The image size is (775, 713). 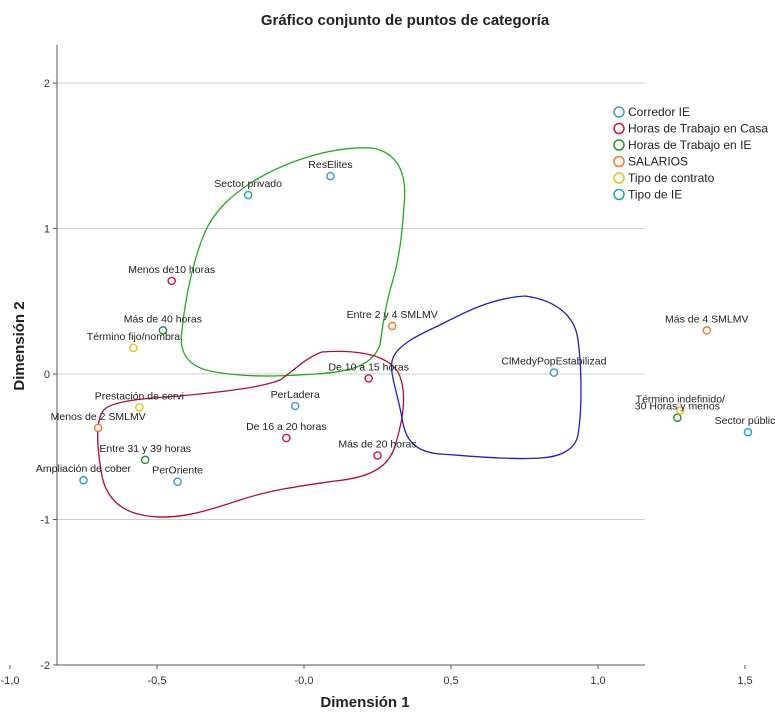 What do you see at coordinates (748, 432) in the screenshot?
I see `data-point-s5-p1` at bounding box center [748, 432].